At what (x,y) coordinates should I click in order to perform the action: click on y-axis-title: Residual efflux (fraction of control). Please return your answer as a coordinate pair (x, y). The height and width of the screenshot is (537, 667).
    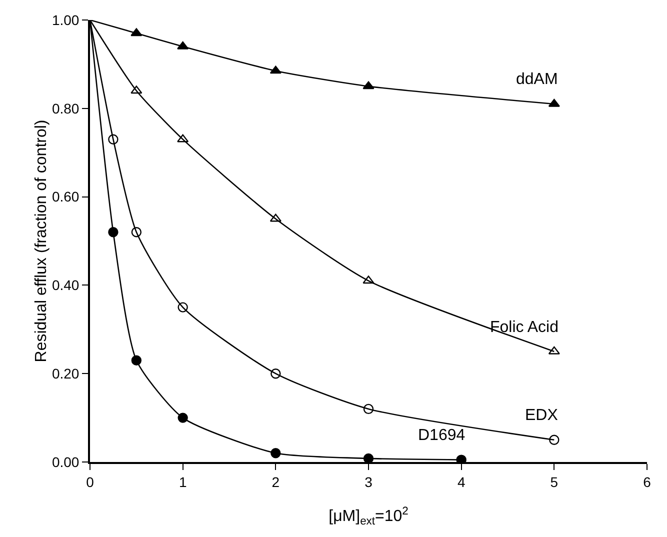
    Looking at the image, I should click on (41, 241).